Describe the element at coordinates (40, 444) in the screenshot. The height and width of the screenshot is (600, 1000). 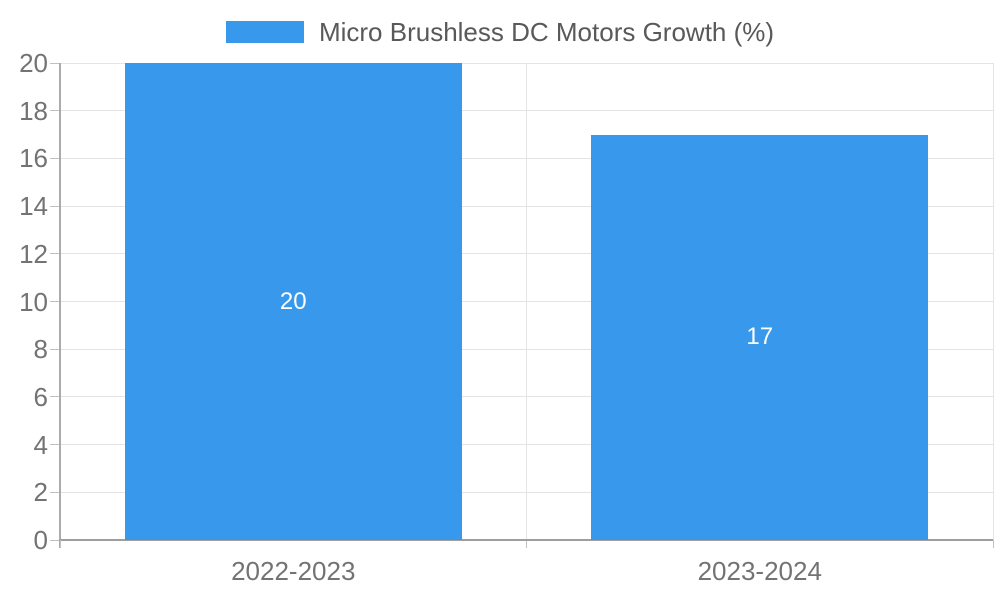
I see `y-tick-label: 4` at that location.